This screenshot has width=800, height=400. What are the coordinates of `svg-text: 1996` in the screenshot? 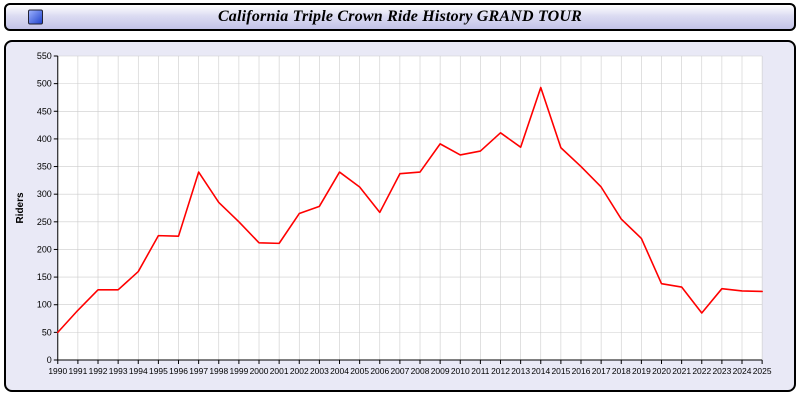 It's located at (178, 371).